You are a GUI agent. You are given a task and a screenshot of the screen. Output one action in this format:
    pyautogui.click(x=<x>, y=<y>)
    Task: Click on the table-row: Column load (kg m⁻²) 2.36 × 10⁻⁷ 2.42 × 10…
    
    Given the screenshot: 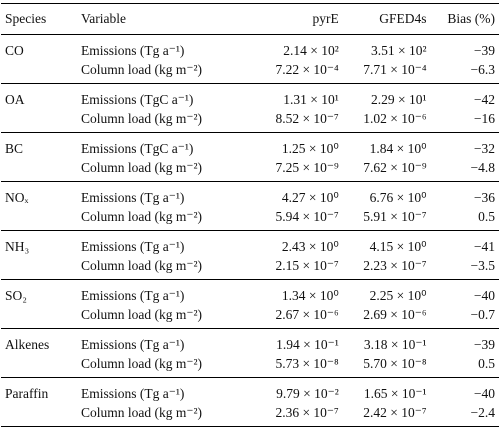 What is the action you would take?
    pyautogui.click(x=250, y=415)
    